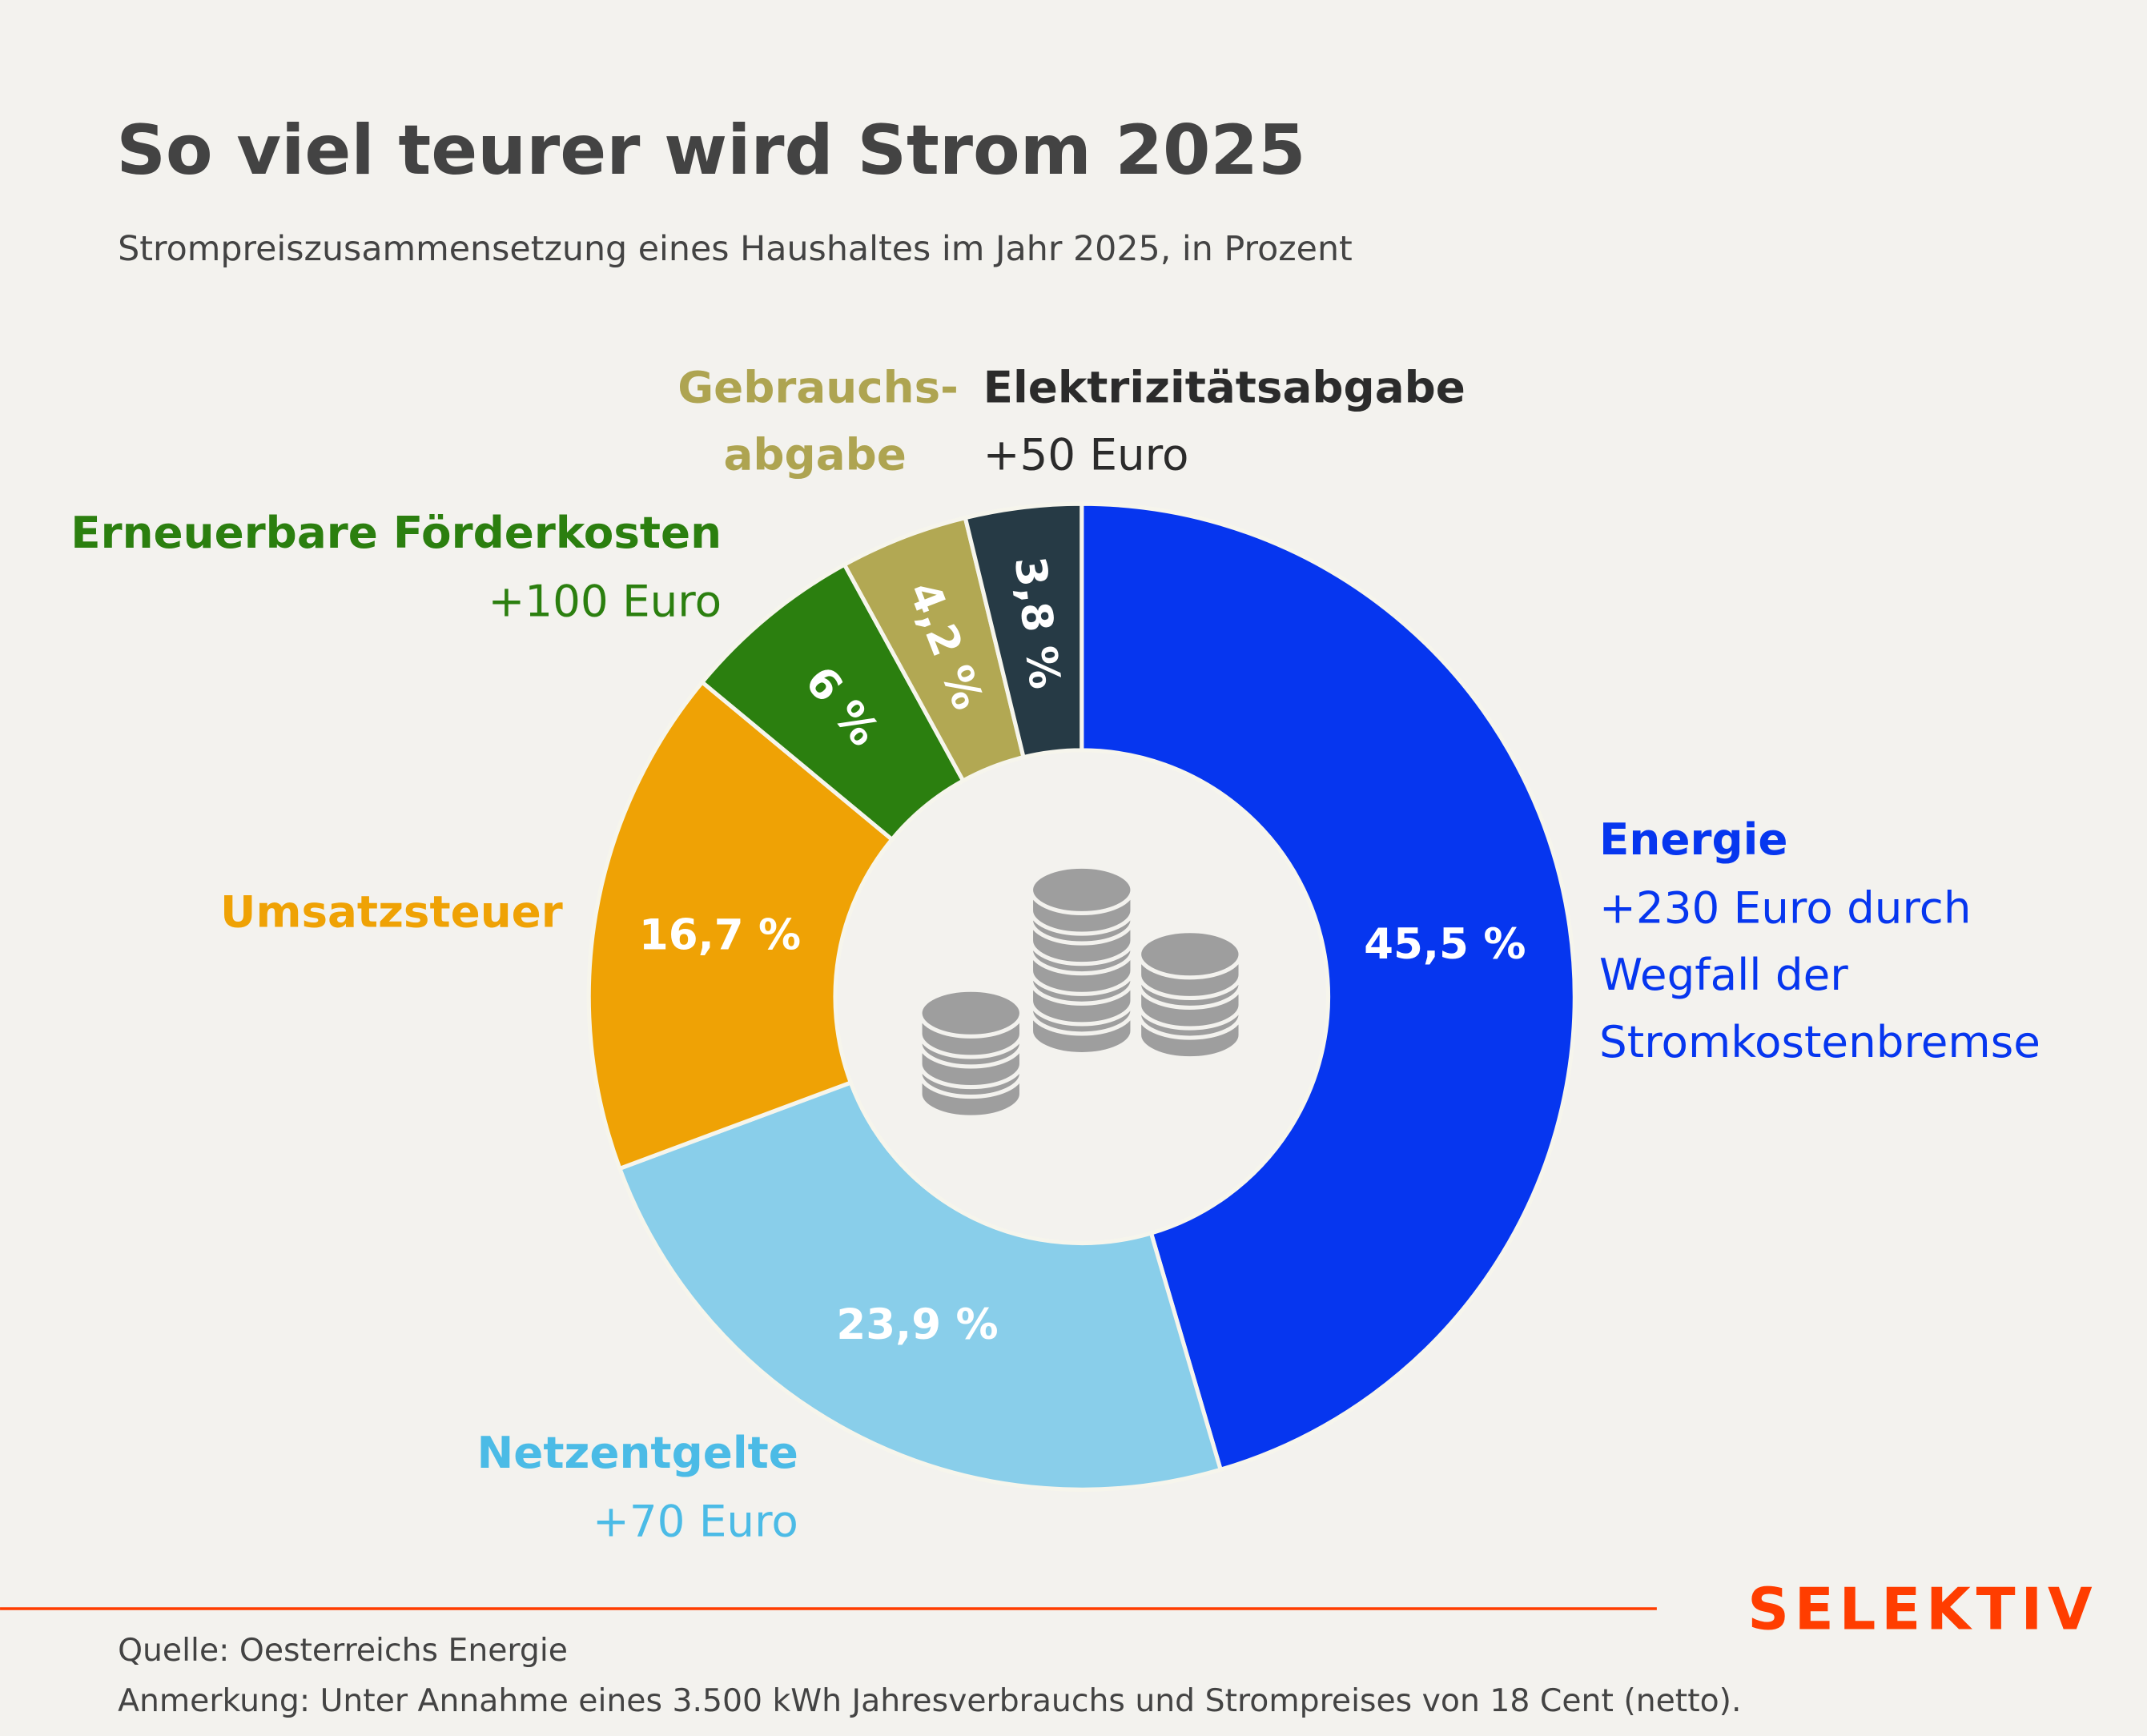 This screenshot has height=1736, width=2147. What do you see at coordinates (1693, 840) in the screenshot?
I see `label-energie: Energie` at bounding box center [1693, 840].